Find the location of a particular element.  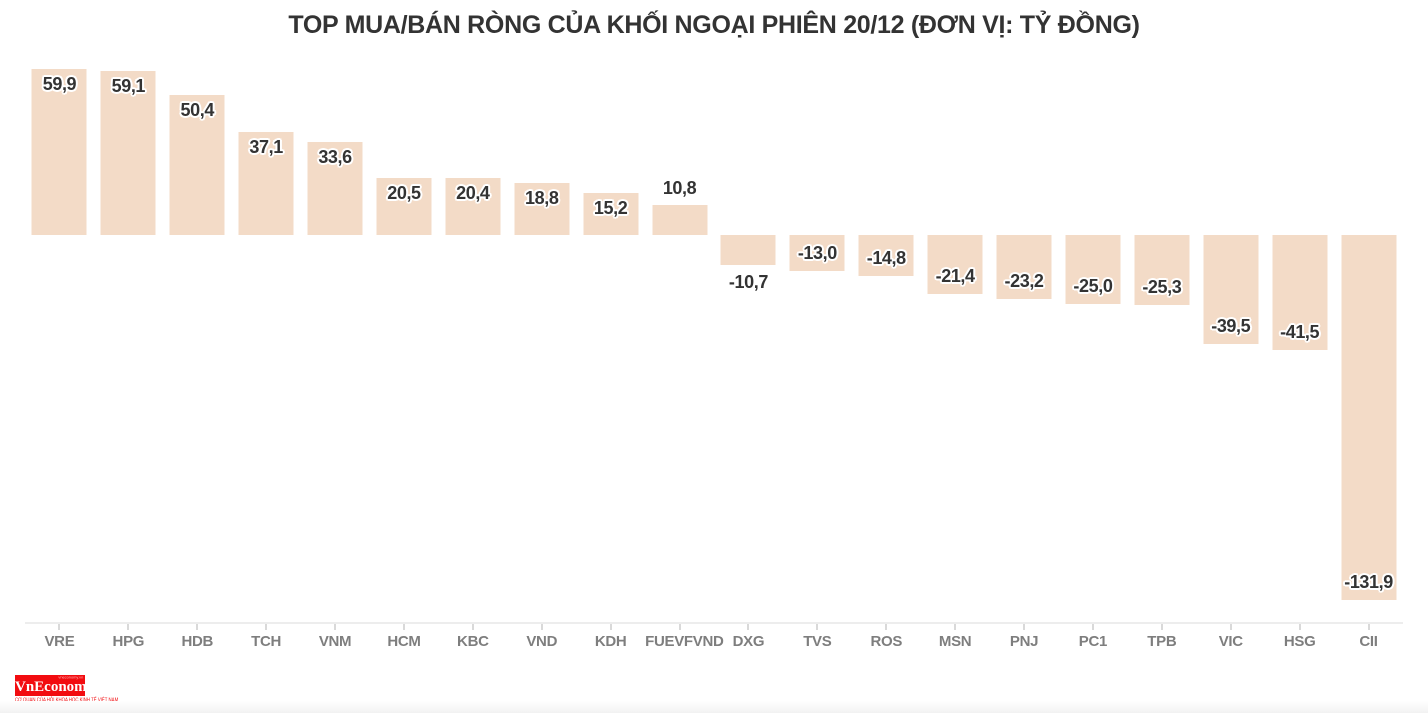

x-axis-label-msn: MSN is located at coordinates (955, 641).